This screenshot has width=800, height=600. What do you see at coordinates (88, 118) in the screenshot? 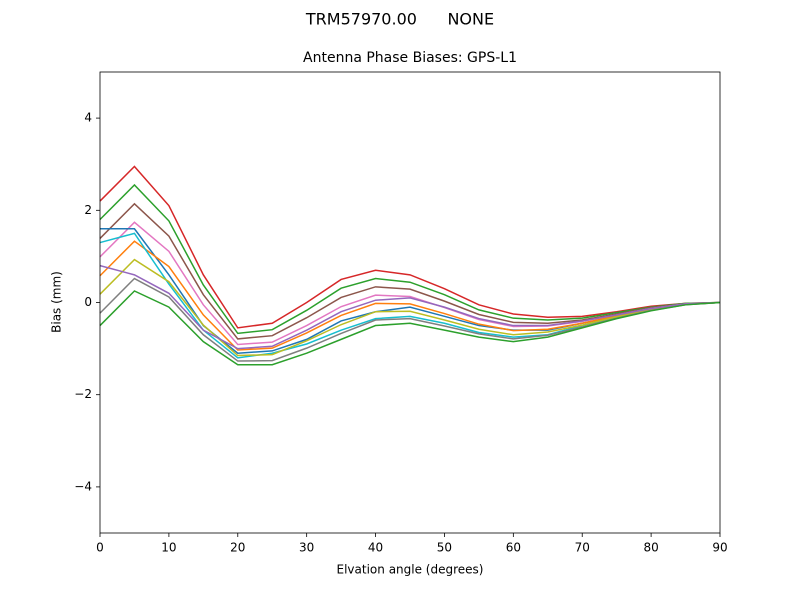
I see `y-tick-label: 4` at bounding box center [88, 118].